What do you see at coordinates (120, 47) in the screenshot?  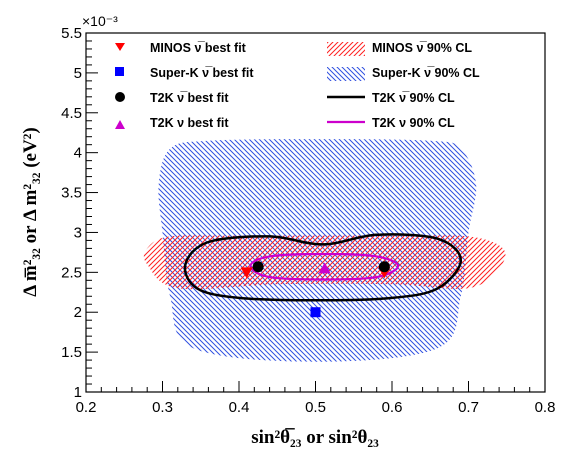 I see `legend-minos-best-fit-marker` at bounding box center [120, 47].